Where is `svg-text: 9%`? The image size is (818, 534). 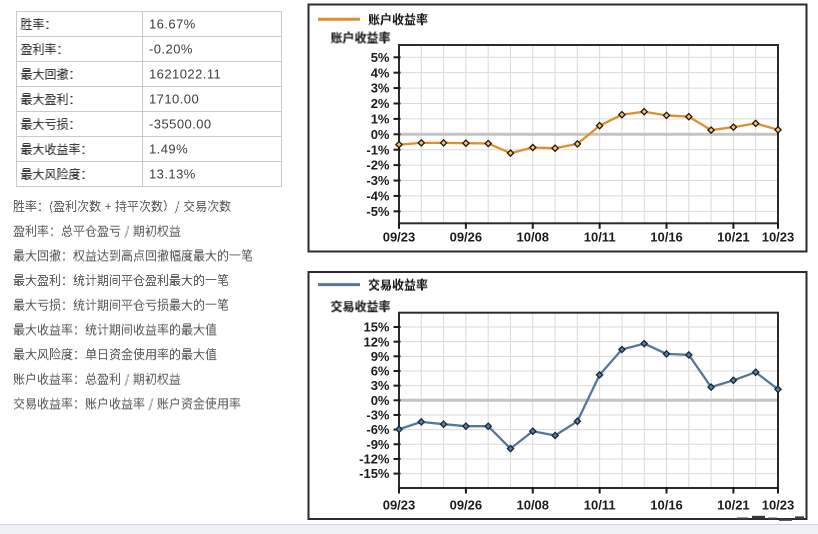 svg-text: 9% is located at coordinates (380, 356).